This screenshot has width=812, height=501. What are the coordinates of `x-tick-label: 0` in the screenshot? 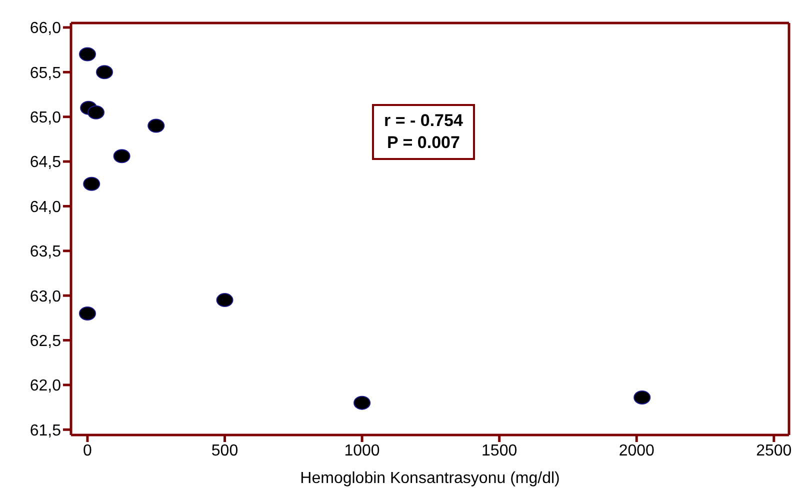 It's located at (87, 451).